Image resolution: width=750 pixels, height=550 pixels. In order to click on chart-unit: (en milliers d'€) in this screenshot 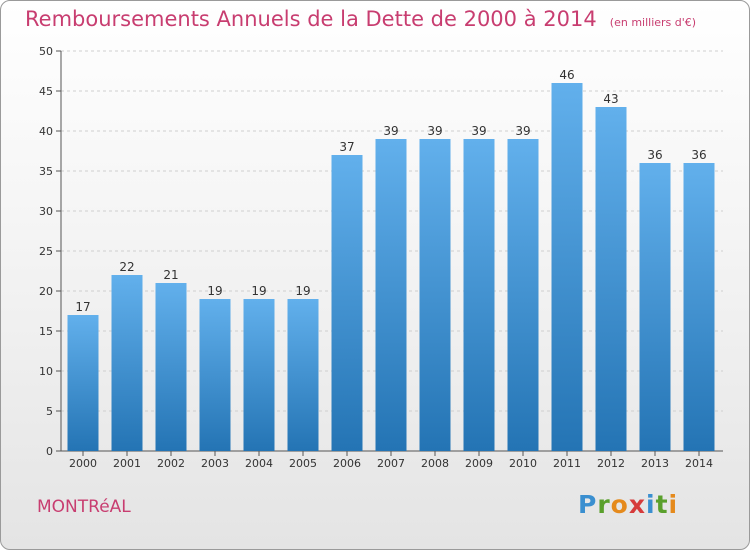, I will do `click(653, 22)`.